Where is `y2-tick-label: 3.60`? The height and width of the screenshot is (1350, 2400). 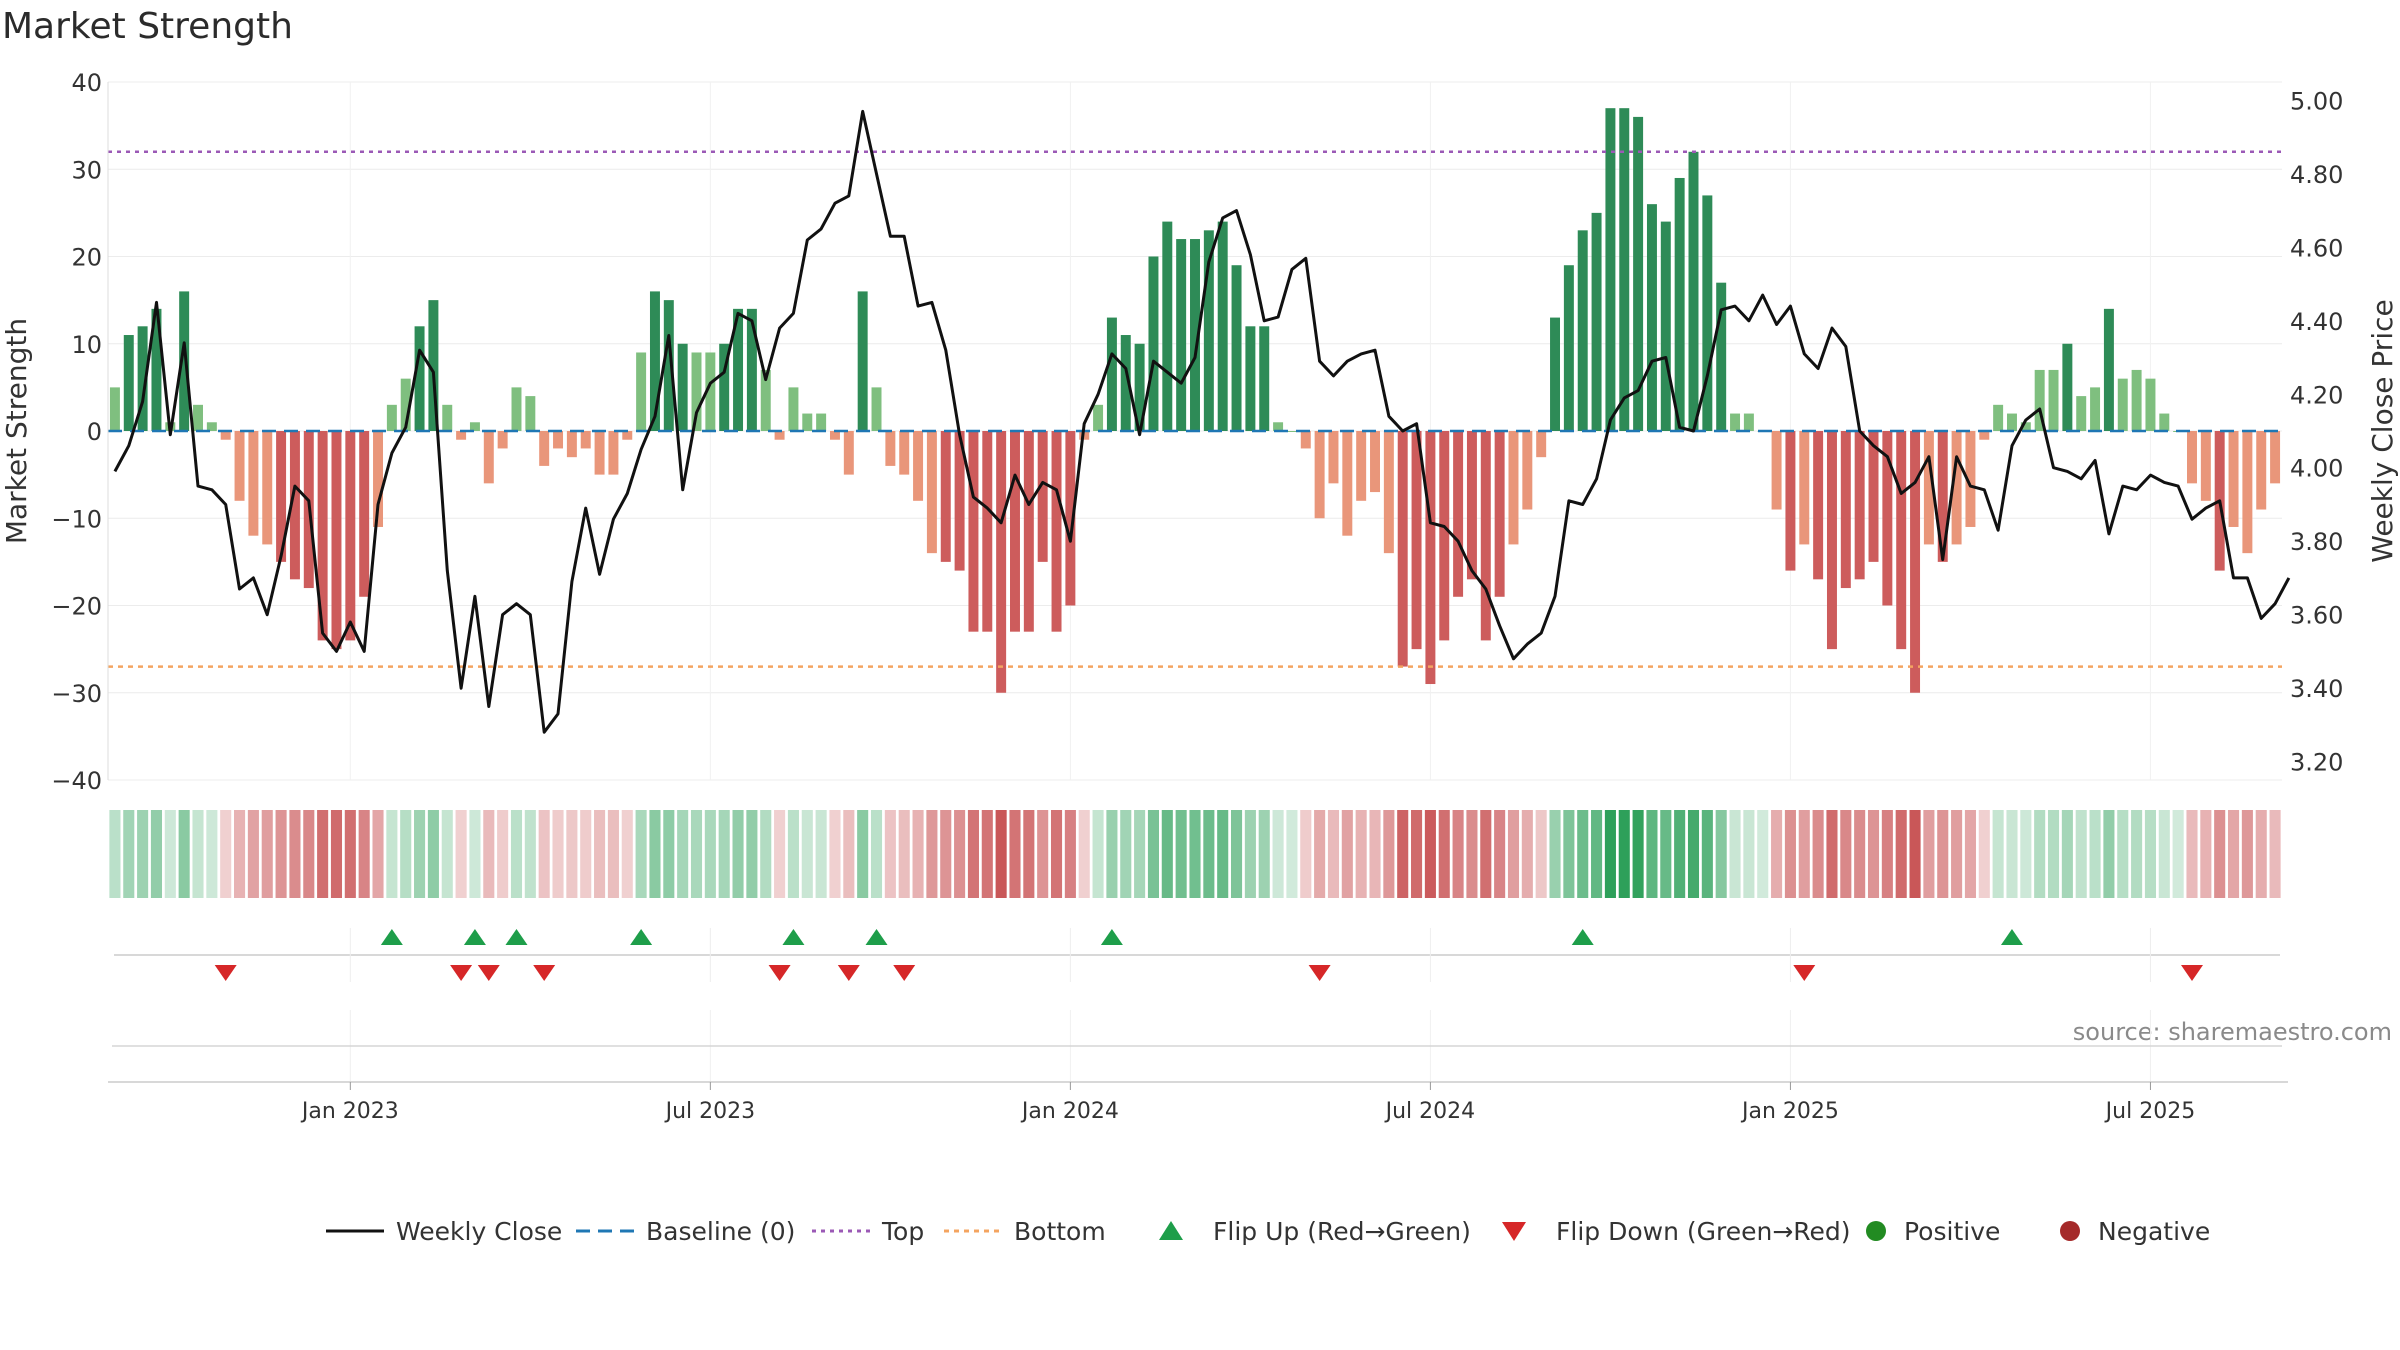
y2-tick-label: 3.60 is located at coordinates (2316, 616).